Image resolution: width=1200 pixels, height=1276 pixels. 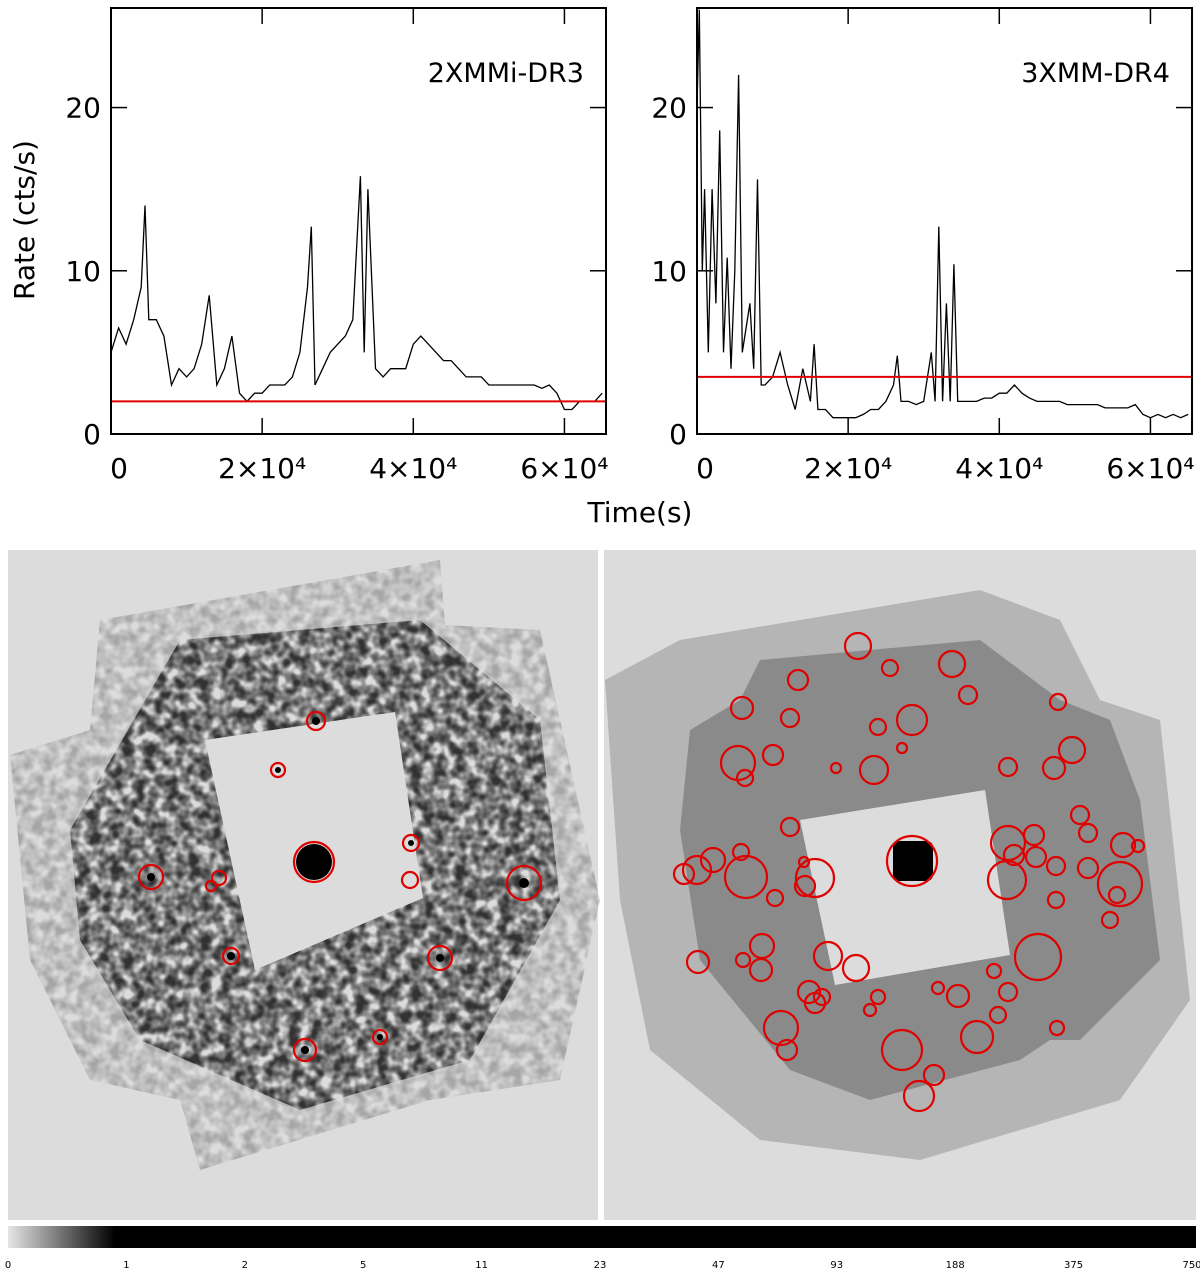 I want to click on light-curve, so click(x=357, y=293).